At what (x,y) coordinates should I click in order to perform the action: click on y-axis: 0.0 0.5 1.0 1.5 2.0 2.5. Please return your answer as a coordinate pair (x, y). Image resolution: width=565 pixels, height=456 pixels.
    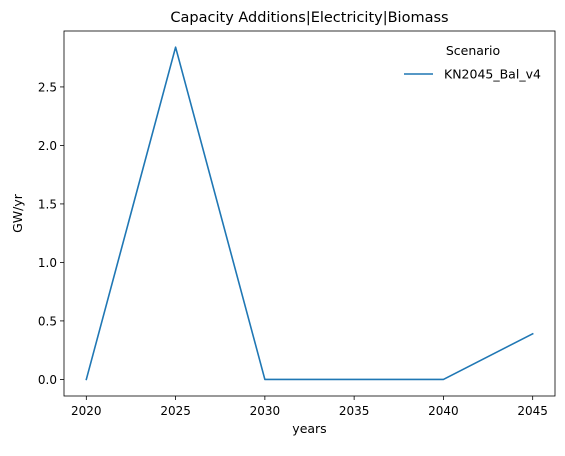
    Looking at the image, I should click on (51, 233).